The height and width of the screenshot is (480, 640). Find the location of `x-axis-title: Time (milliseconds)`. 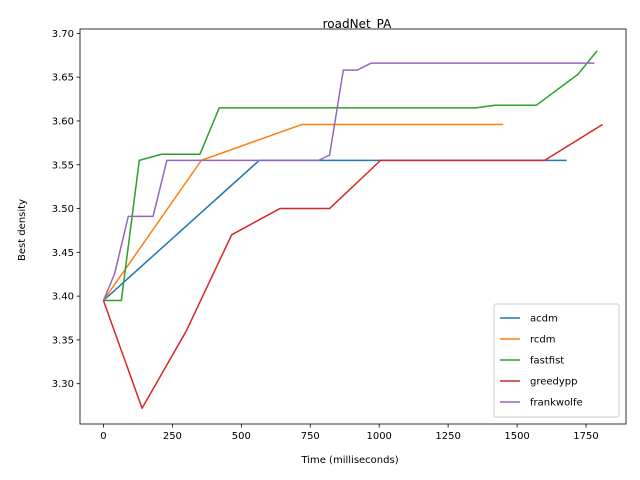

x-axis-title: Time (milliseconds) is located at coordinates (349, 460).